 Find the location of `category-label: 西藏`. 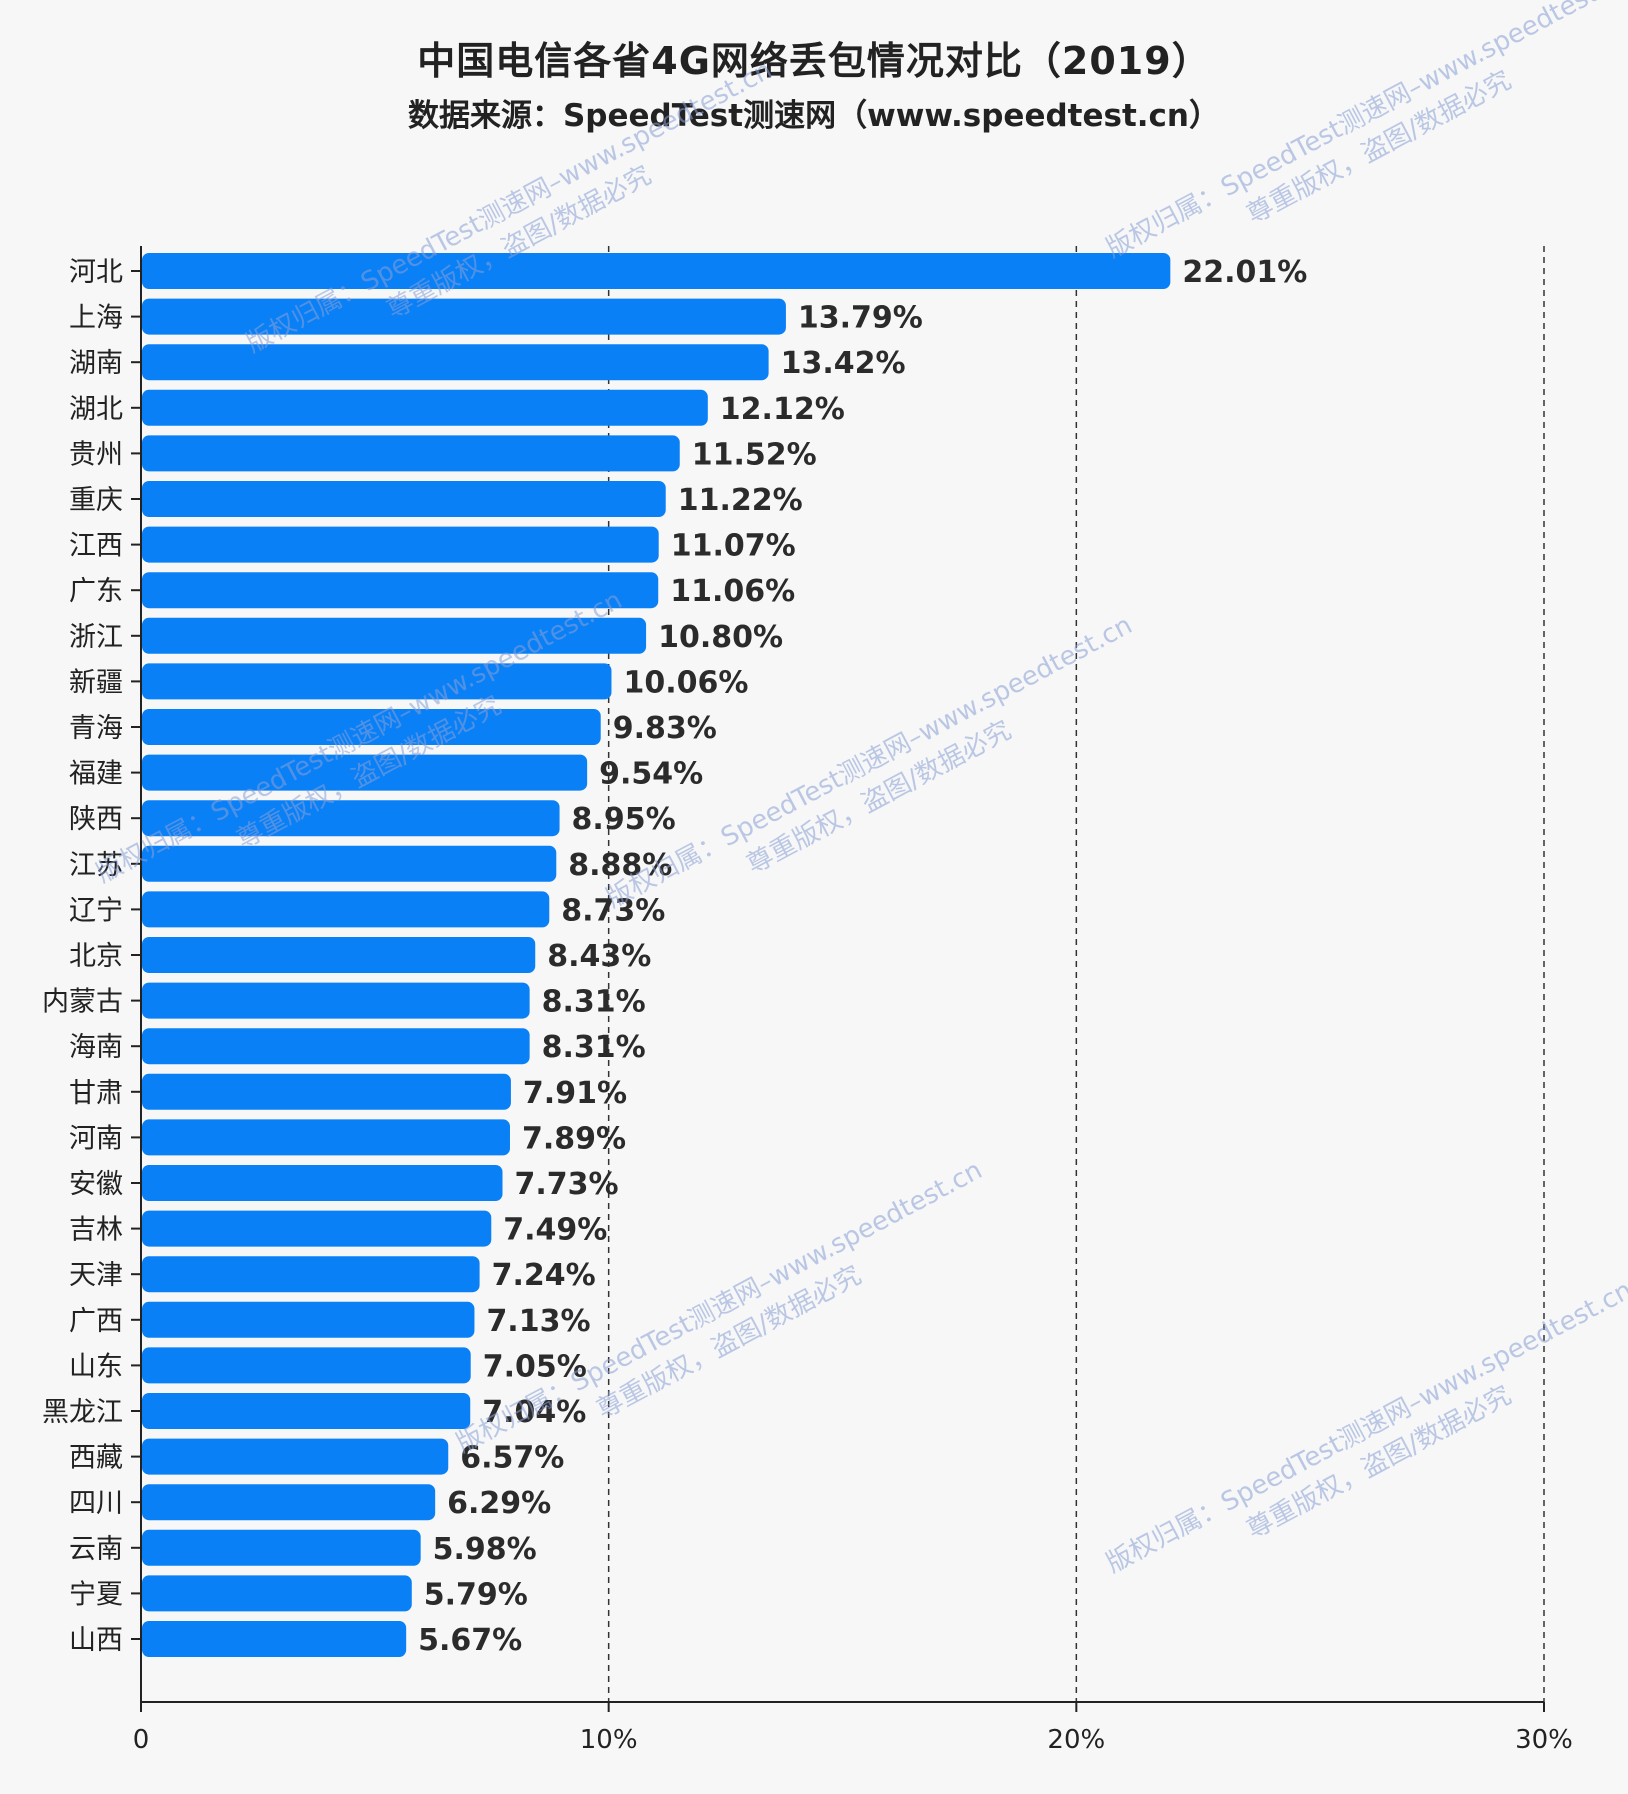

category-label: 西藏 is located at coordinates (96, 1458).